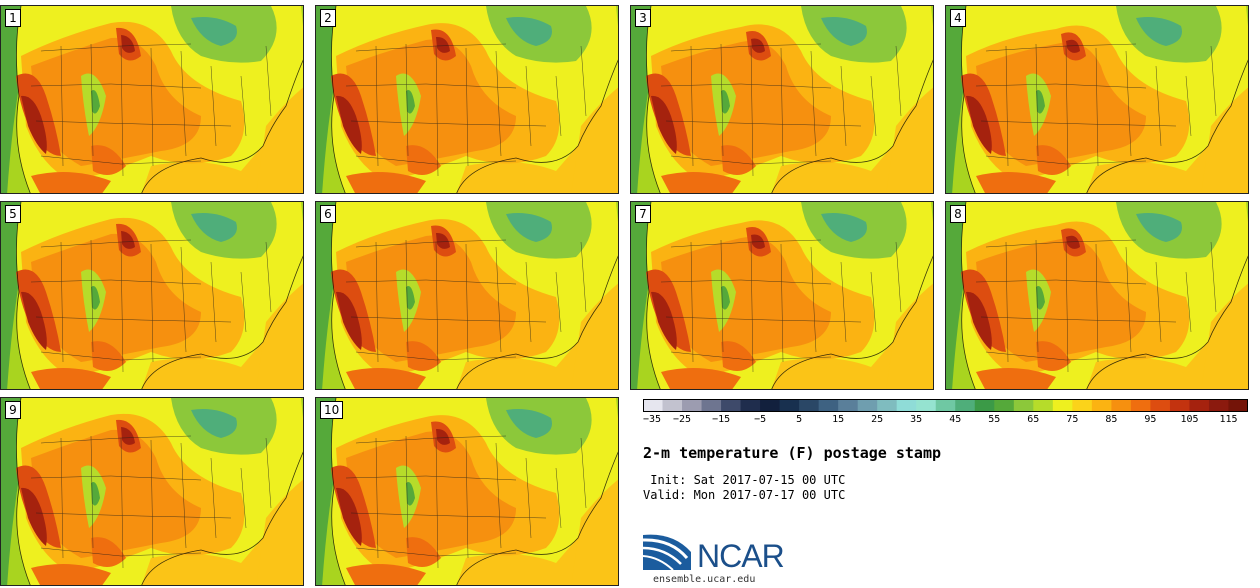 The height and width of the screenshot is (588, 1260). I want to click on colorbar-tick-labels: −35 −25 −15 −5 5 15 25 35 45 55 65 75 85 95 105 115, so click(951, 421).